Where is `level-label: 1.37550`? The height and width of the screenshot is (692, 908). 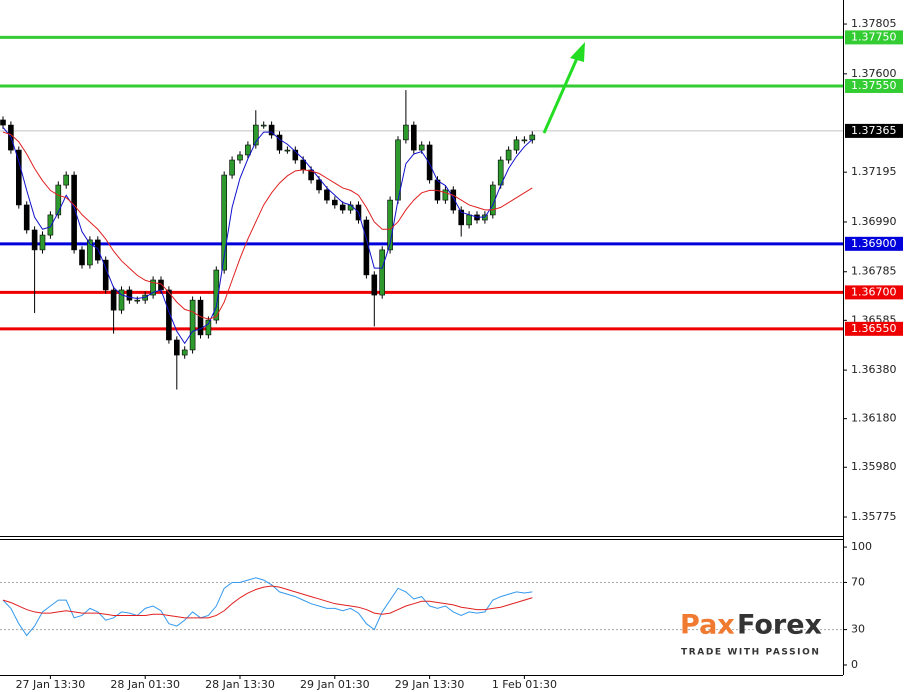
level-label: 1.37550 is located at coordinates (874, 85).